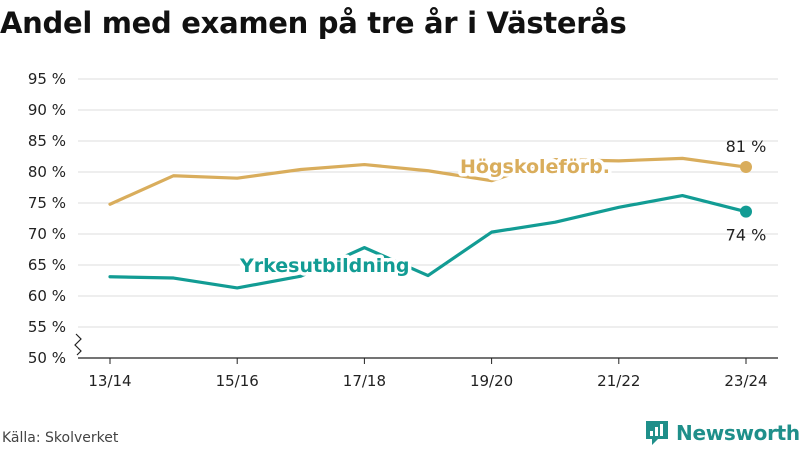 Image resolution: width=800 pixels, height=450 pixels. What do you see at coordinates (47, 234) in the screenshot?
I see `y-tick-label: 70 %` at bounding box center [47, 234].